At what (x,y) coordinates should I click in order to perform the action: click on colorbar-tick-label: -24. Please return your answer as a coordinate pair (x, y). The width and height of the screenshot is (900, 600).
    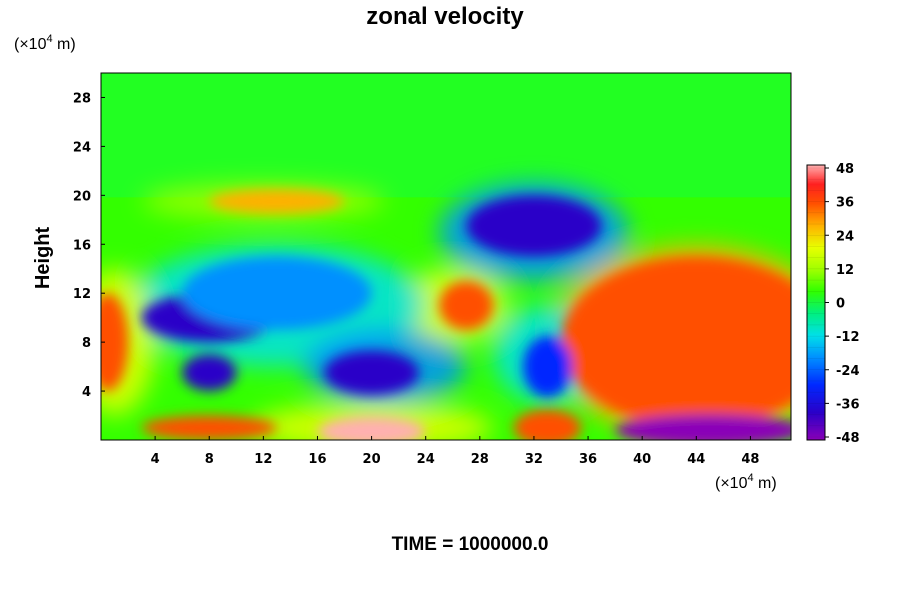
    Looking at the image, I should click on (848, 371).